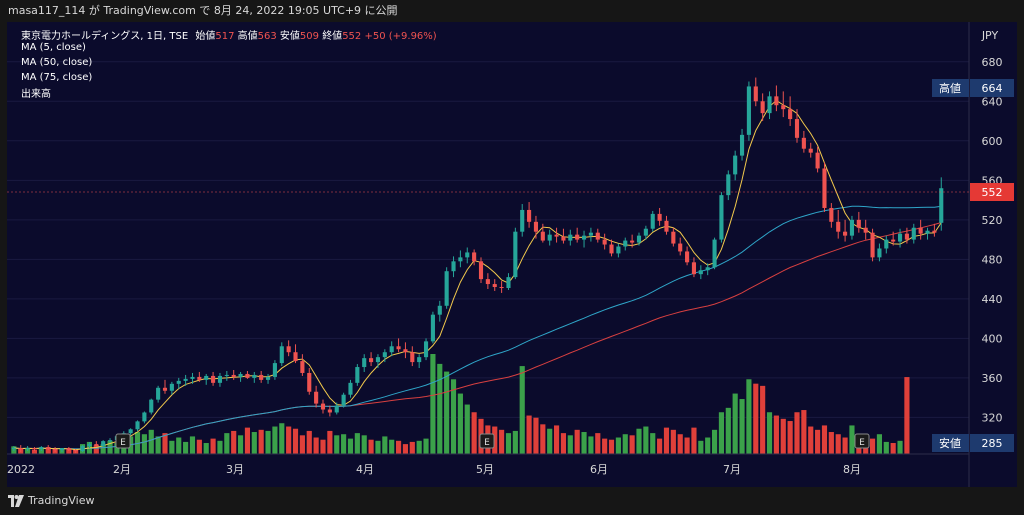  Describe the element at coordinates (332, 36) in the screenshot. I see `legend-close-label: 終値` at that location.